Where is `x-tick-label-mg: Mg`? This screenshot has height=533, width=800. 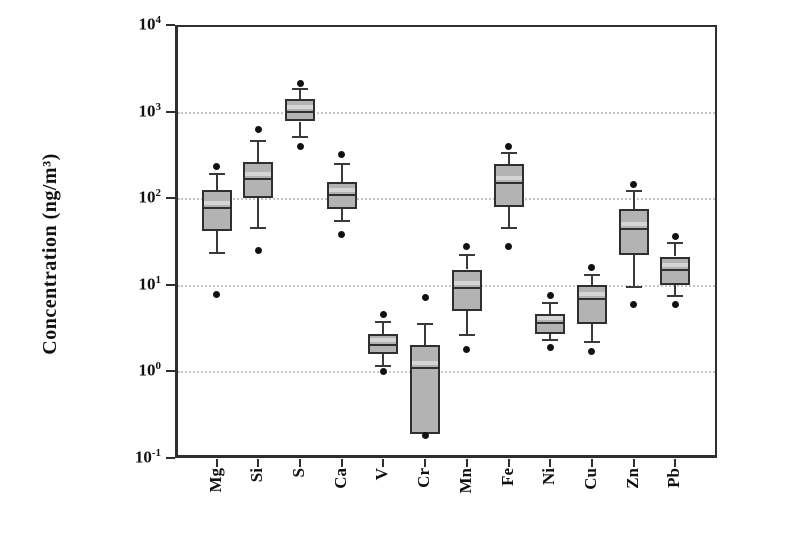
x-tick-label-mg: Mg is located at coordinates (215, 480).